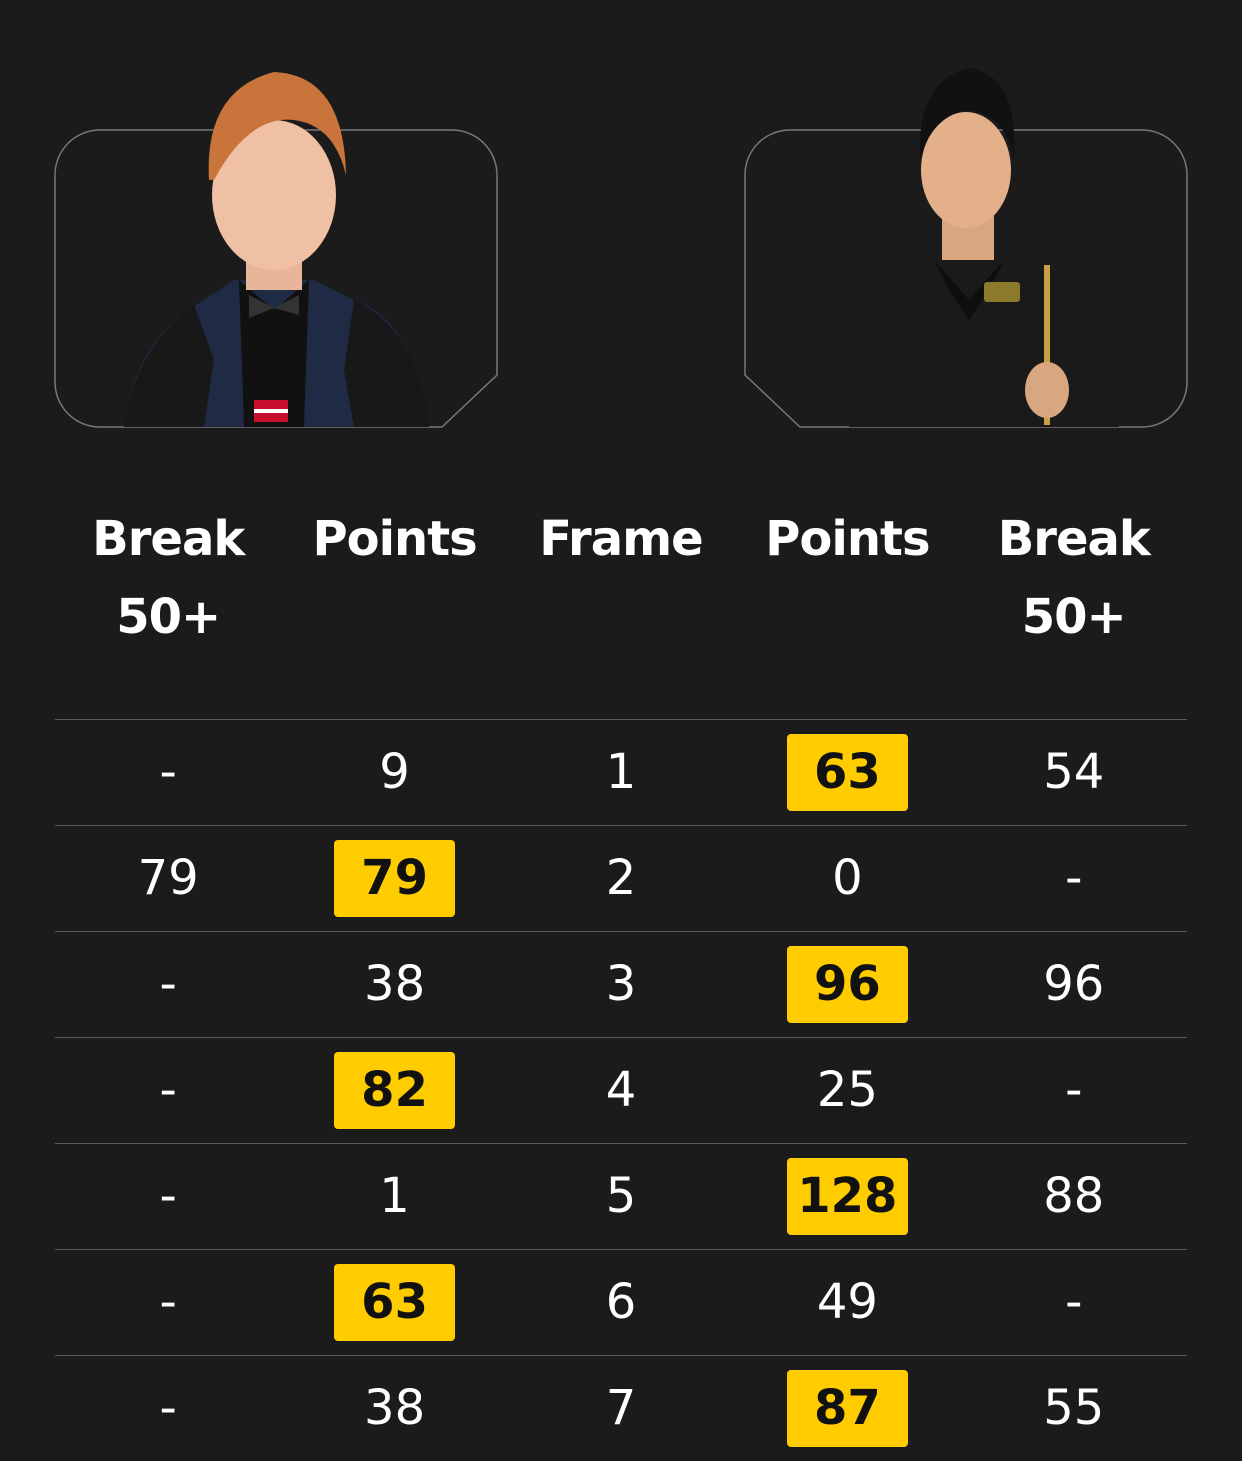  I want to click on cell-frame-number: 3, so click(621, 984).